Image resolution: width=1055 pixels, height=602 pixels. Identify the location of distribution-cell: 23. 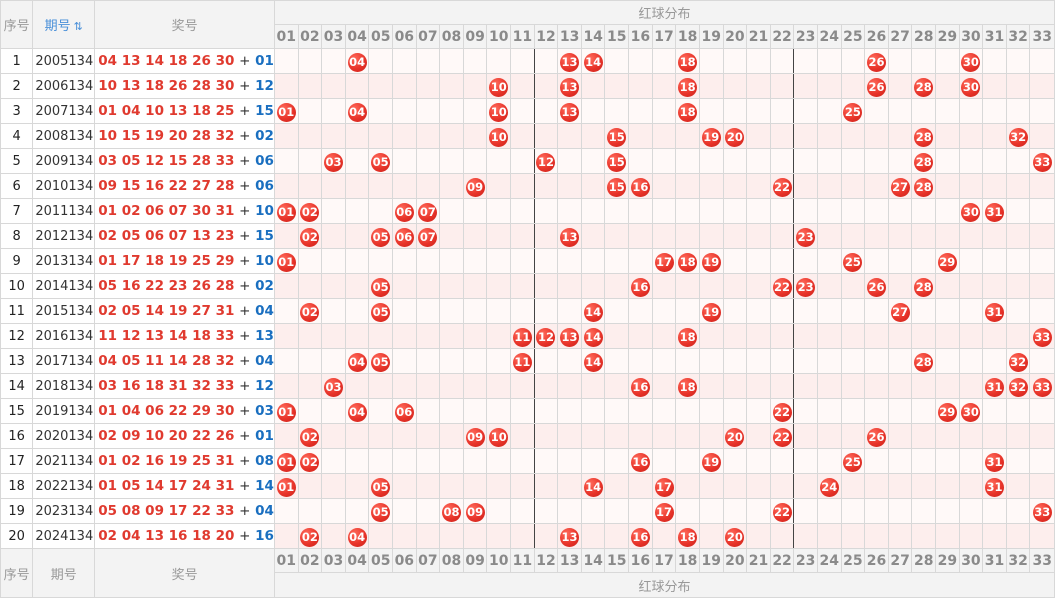
(805, 286).